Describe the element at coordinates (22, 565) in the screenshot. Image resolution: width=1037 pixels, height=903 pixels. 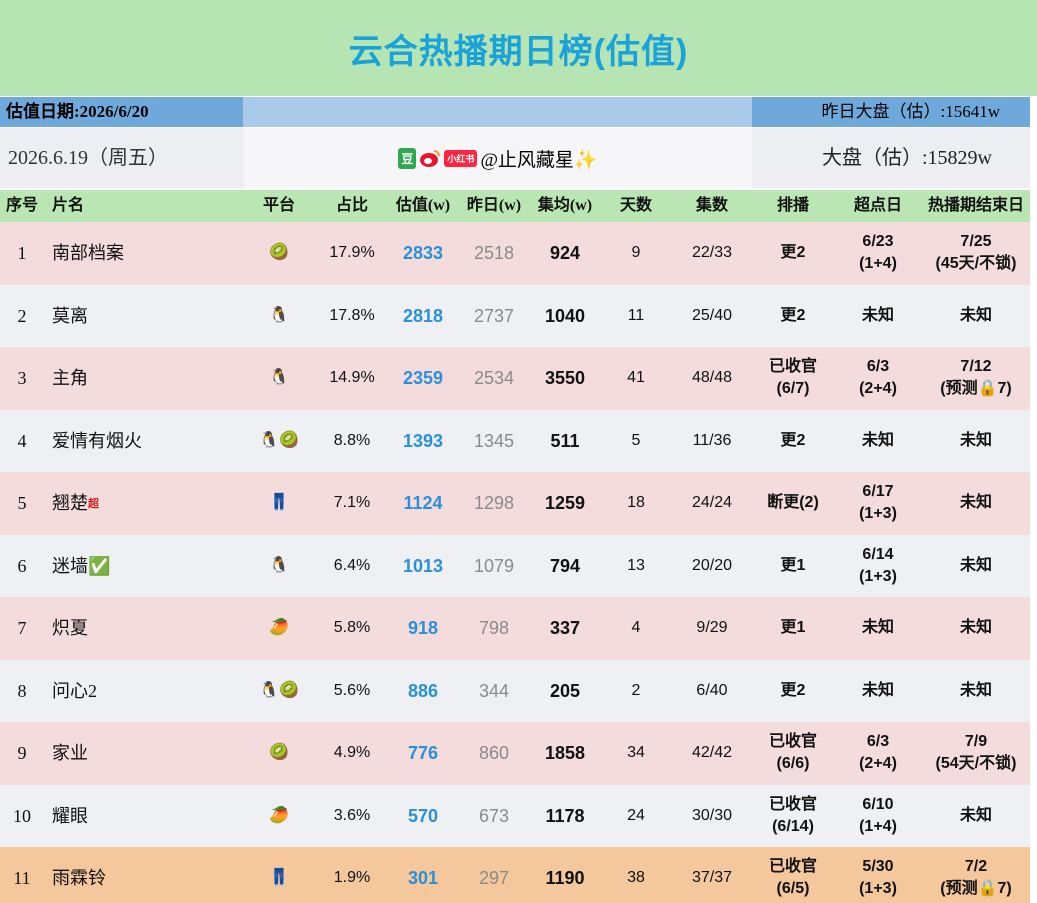
I see `no: 6` at that location.